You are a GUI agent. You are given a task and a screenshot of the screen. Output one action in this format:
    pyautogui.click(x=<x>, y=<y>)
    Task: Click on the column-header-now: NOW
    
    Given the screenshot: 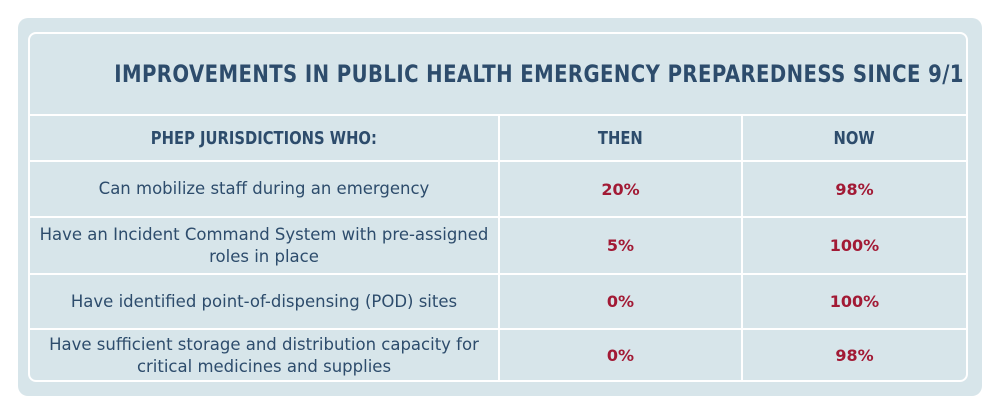 What is the action you would take?
    pyautogui.click(x=853, y=138)
    